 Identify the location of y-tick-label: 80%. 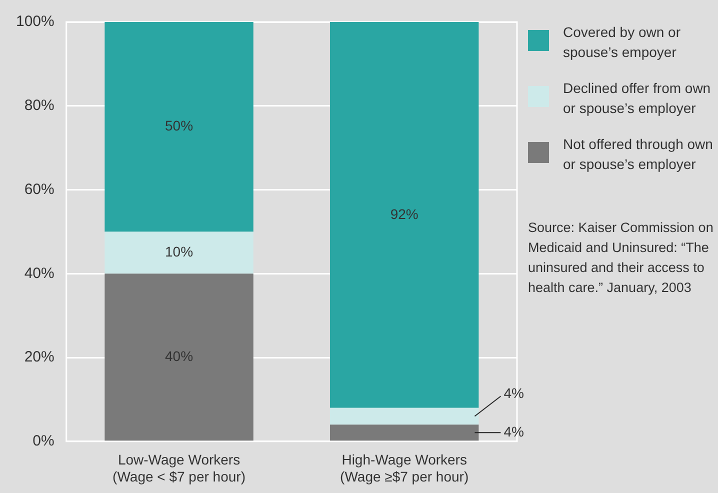
(39, 105).